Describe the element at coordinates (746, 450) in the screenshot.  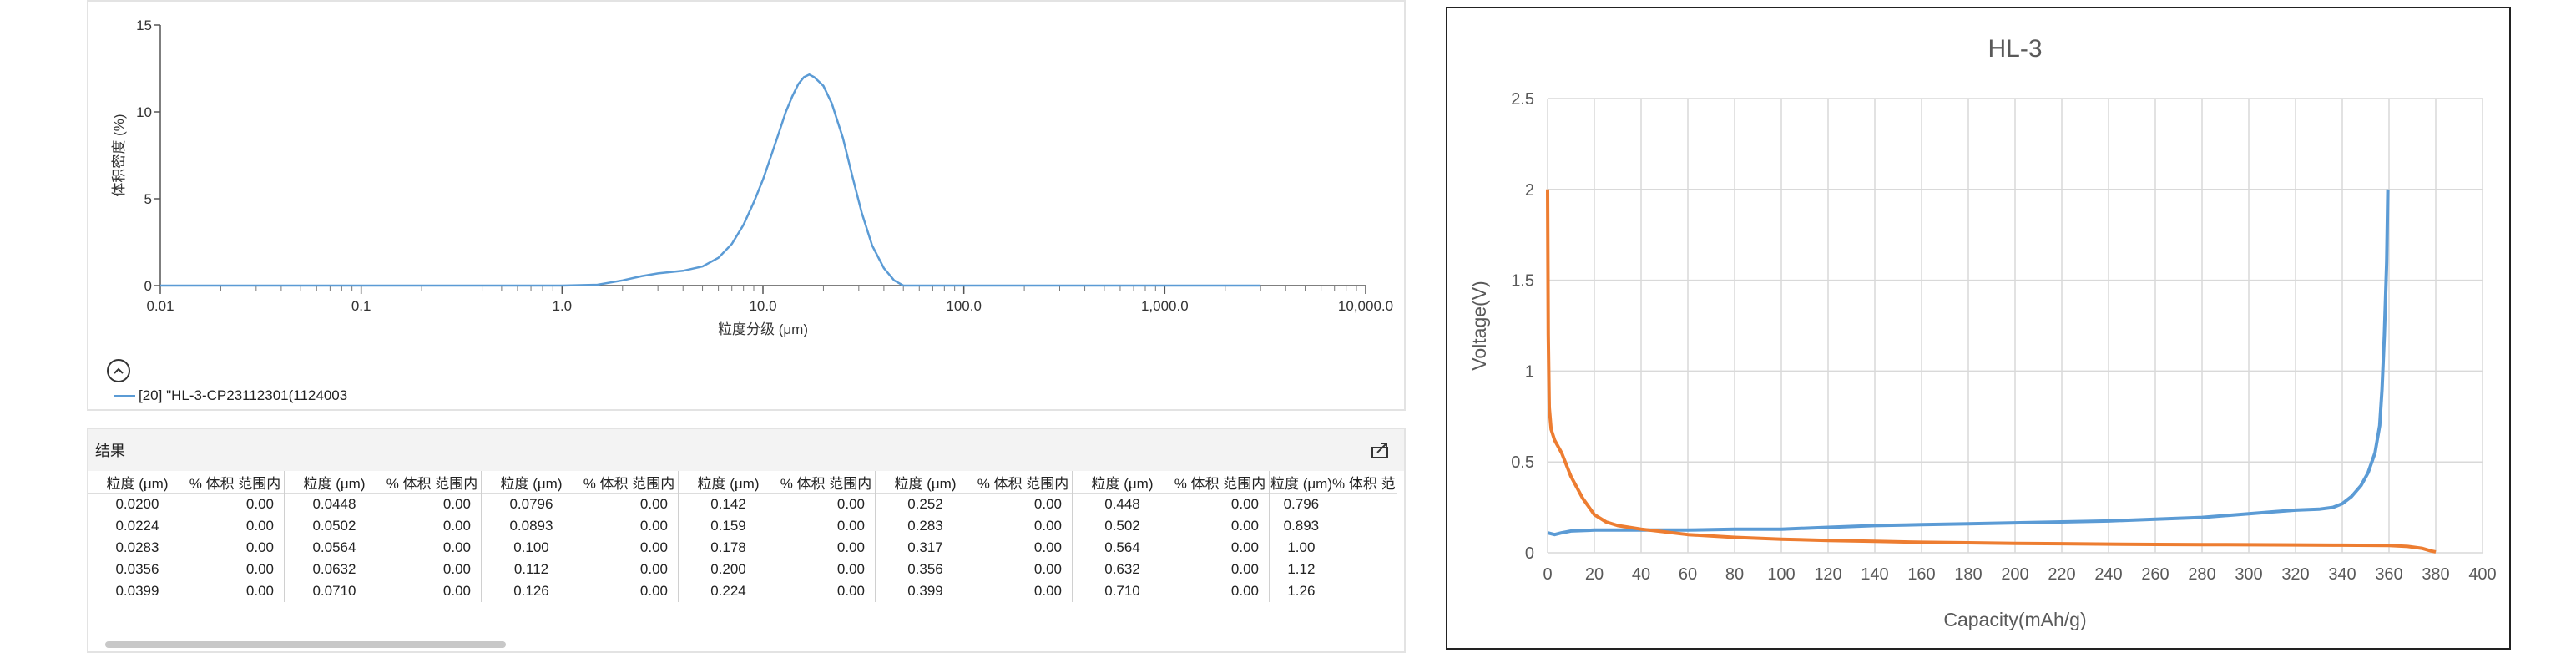
I see `results-header: 结果` at that location.